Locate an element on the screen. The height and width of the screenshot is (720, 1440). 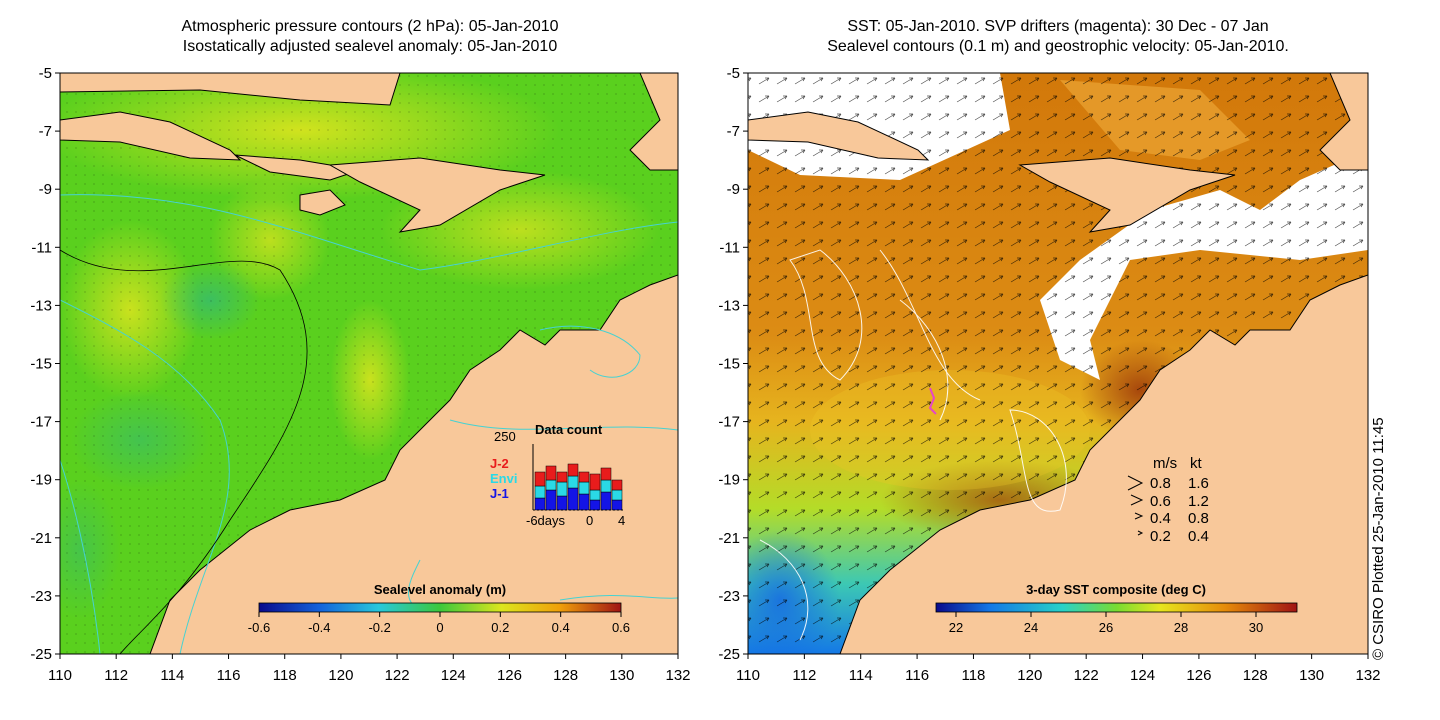
timor-island-right is located at coordinates (1127, 195).